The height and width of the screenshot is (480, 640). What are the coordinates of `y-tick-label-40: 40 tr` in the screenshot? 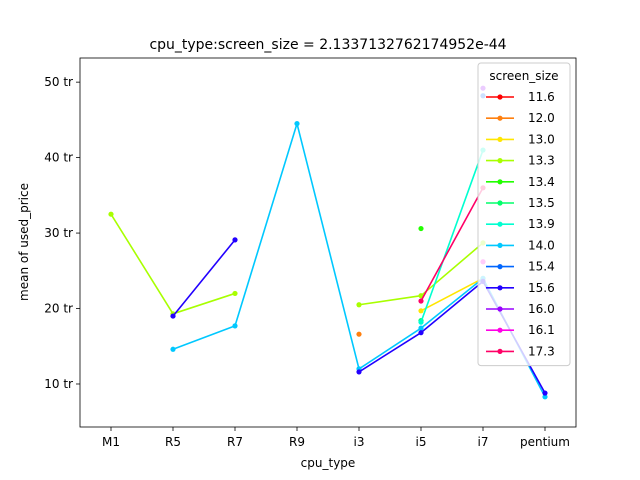 It's located at (58, 158).